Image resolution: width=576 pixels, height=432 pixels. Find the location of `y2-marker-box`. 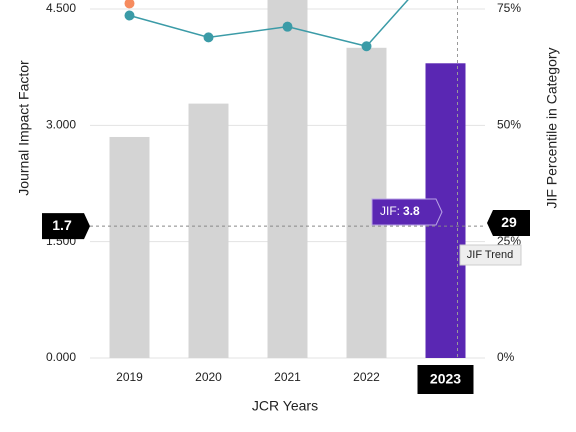

y2-marker-box is located at coordinates (508, 223).